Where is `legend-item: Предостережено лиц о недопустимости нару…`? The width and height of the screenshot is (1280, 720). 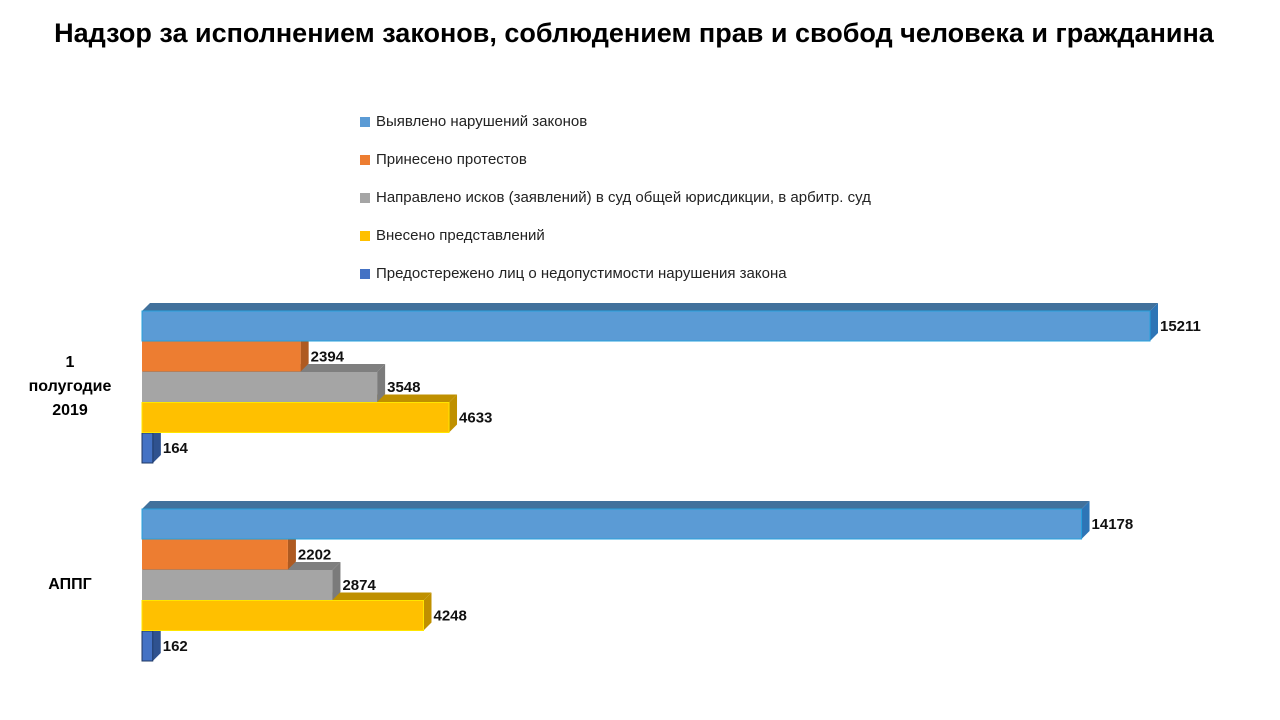 legend-item: Предостережено лиц о недопустимости нару… is located at coordinates (615, 284).